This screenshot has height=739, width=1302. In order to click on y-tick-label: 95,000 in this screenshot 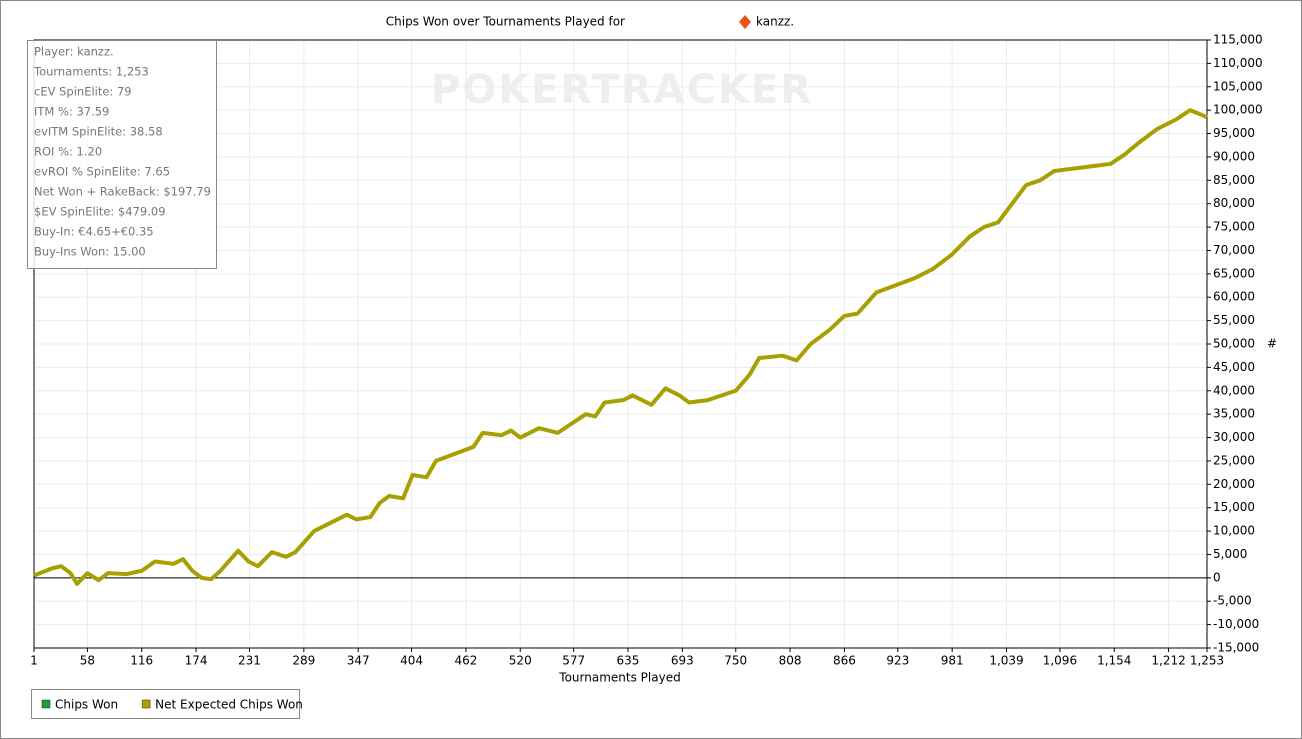, I will do `click(1234, 133)`.